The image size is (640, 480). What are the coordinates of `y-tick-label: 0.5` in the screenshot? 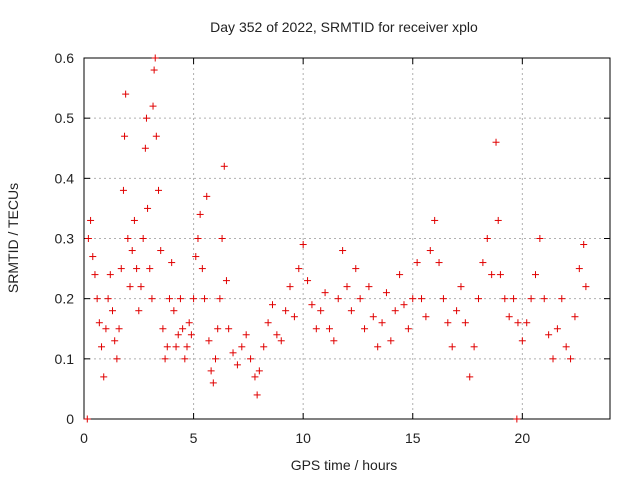 It's located at (65, 118).